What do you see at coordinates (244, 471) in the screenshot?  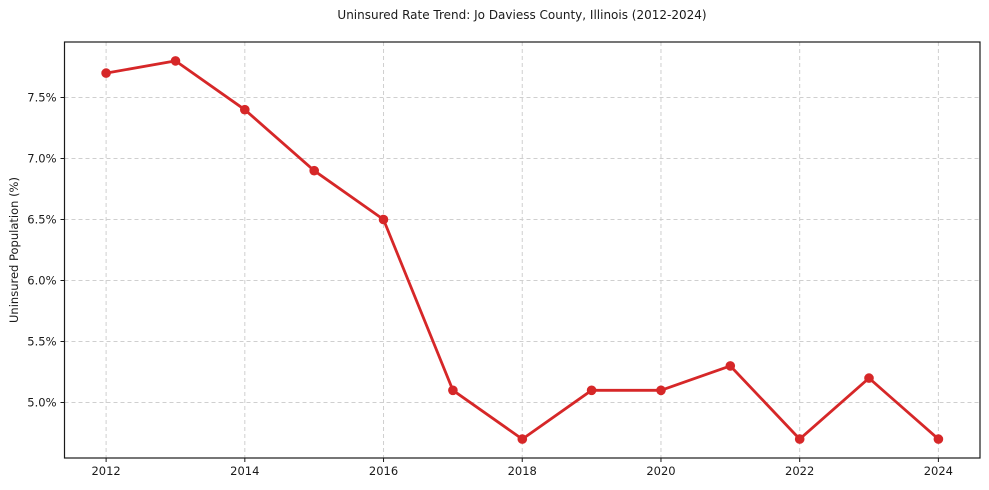 I see `x-tick-label: 2014` at bounding box center [244, 471].